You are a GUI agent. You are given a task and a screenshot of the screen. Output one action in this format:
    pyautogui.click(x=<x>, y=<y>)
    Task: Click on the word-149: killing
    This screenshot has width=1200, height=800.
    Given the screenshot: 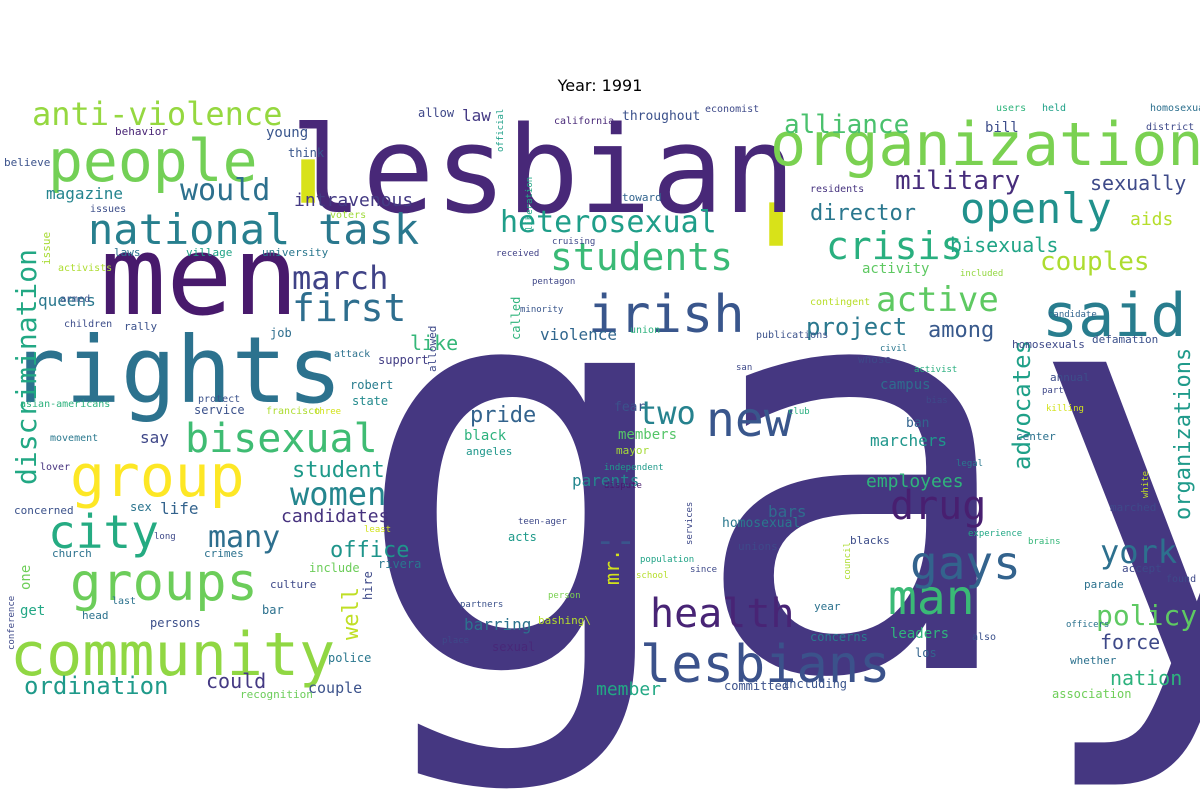 What is the action you would take?
    pyautogui.click(x=1065, y=409)
    